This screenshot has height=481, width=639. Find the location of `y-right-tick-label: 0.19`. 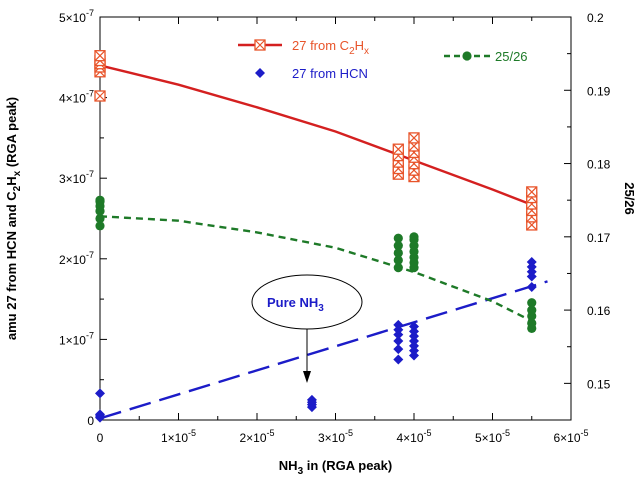

y-right-tick-label: 0.19 is located at coordinates (599, 91).